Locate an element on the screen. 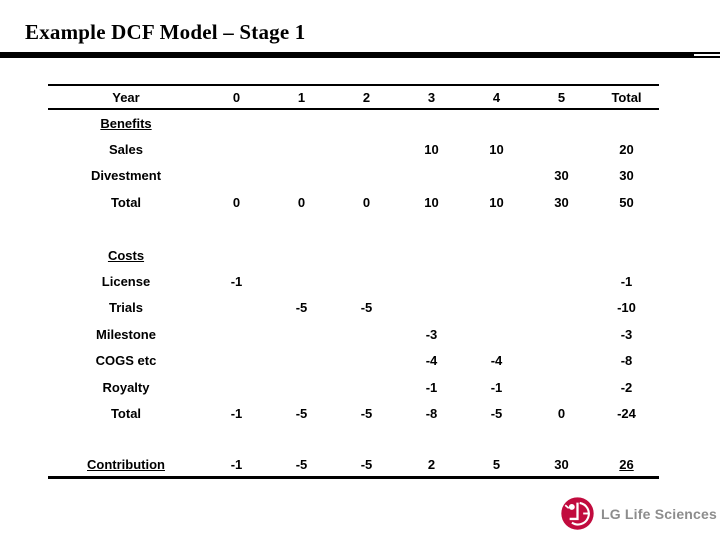 The height and width of the screenshot is (540, 720). table-row-costs: Costs is located at coordinates (353, 255).